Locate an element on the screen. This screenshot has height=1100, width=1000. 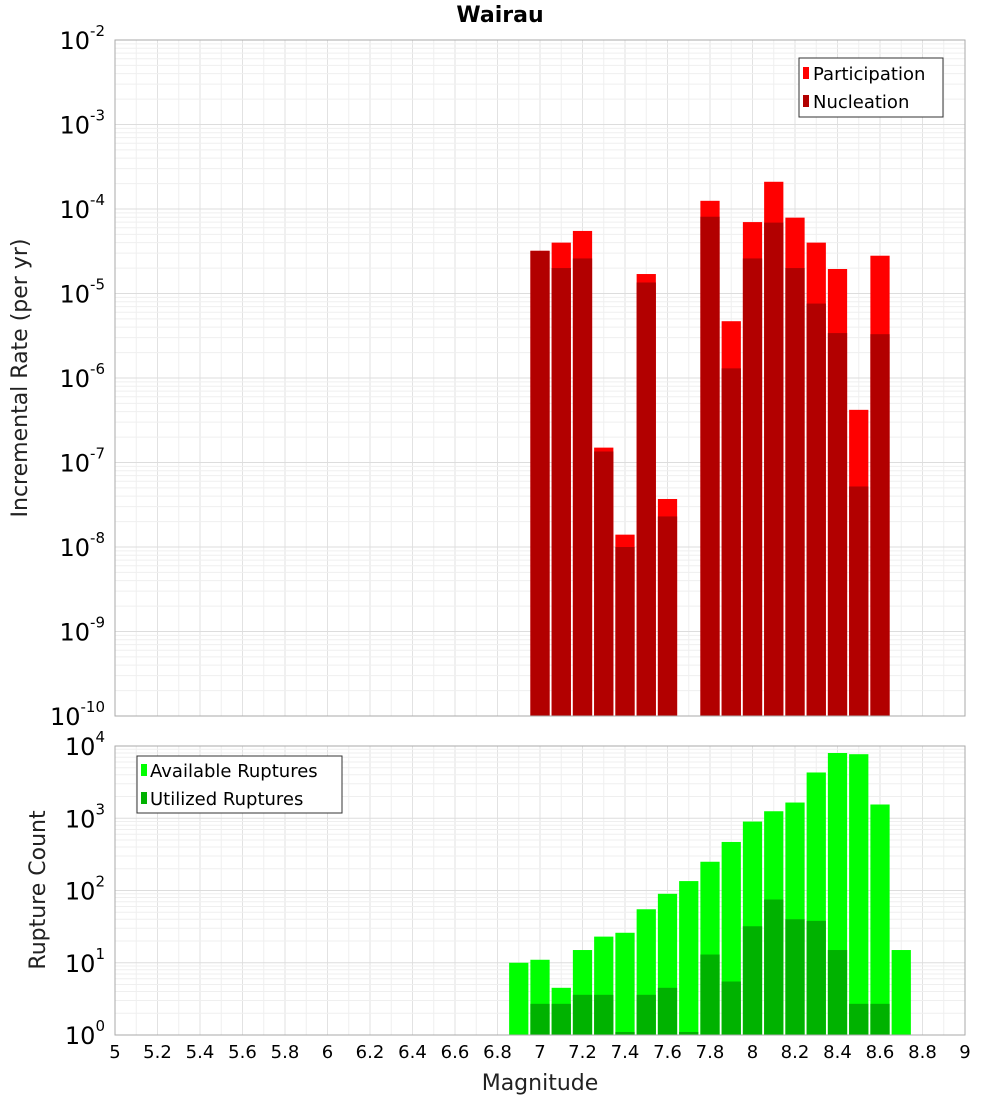
top-y-tick-label: 10⁻³ is located at coordinates (82, 123).